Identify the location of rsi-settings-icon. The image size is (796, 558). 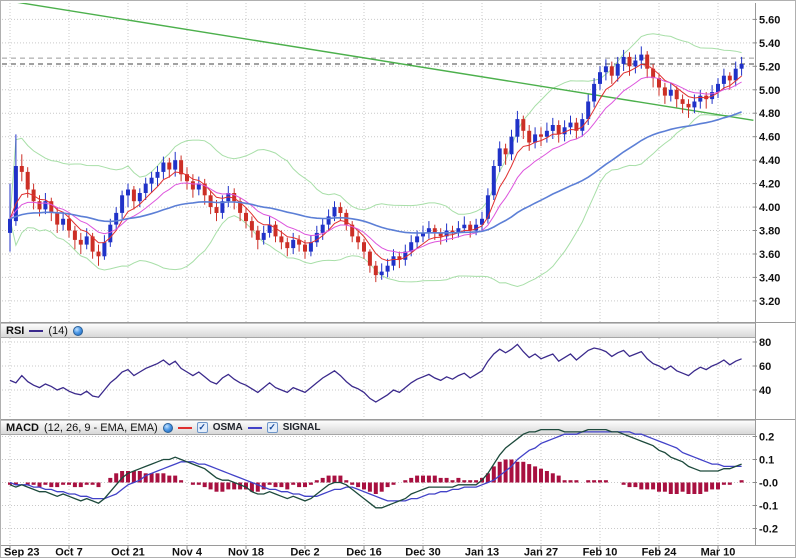
(77, 330).